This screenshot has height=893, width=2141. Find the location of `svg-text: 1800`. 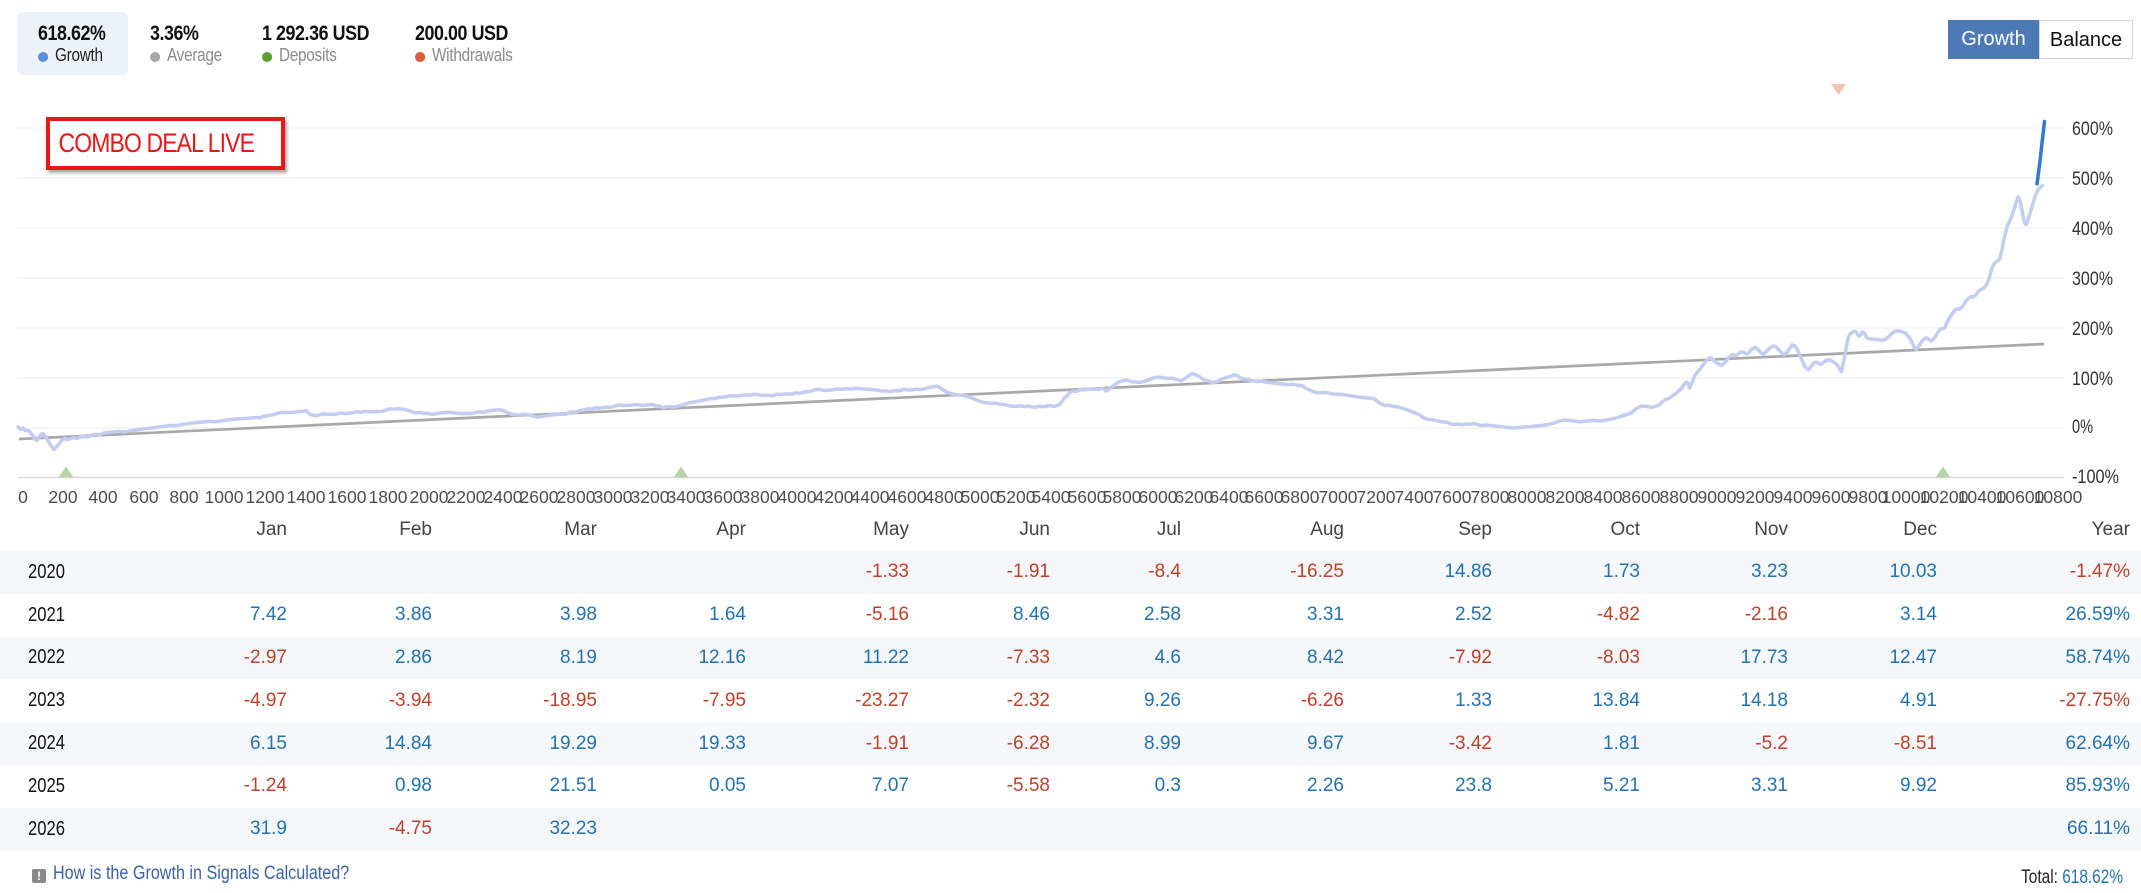

svg-text: 1800 is located at coordinates (388, 497).